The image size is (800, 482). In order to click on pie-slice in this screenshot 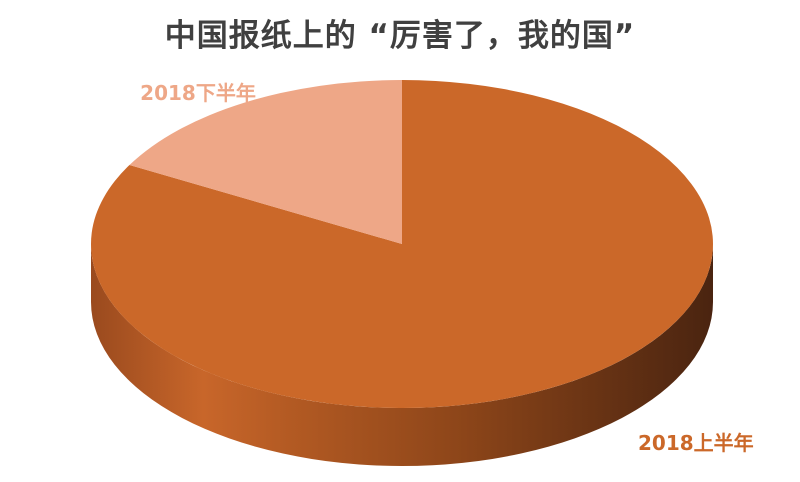, I will do `click(265, 162)`.